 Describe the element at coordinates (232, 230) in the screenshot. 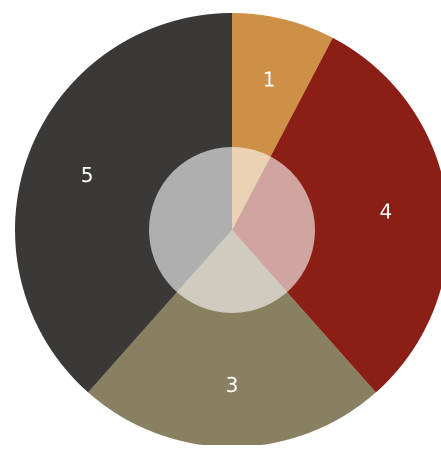

I see `center-overlay-circle` at that location.